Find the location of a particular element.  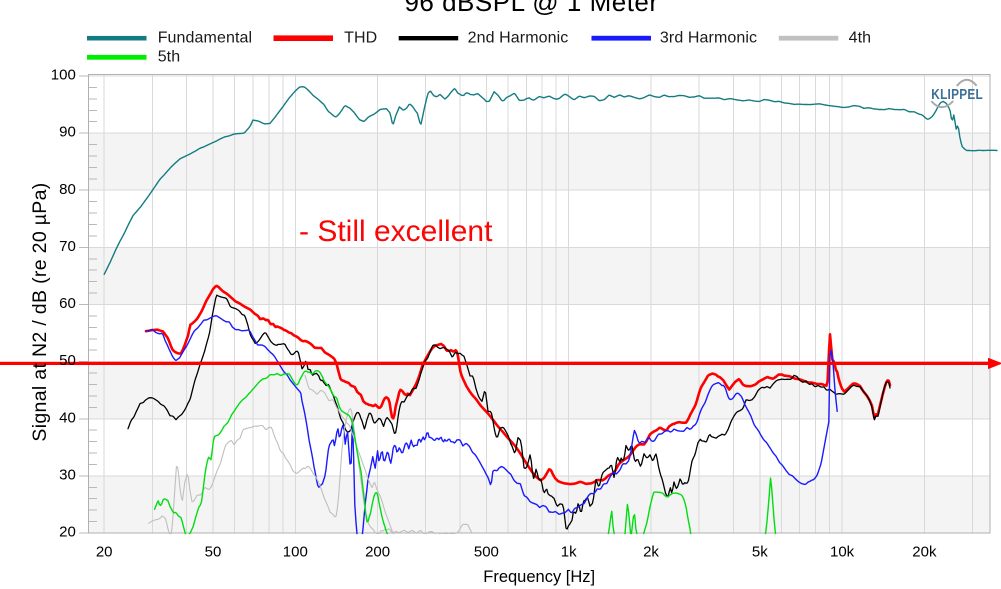

svg-text: 96 dBSPL @ 1 Meter is located at coordinates (531, 8).